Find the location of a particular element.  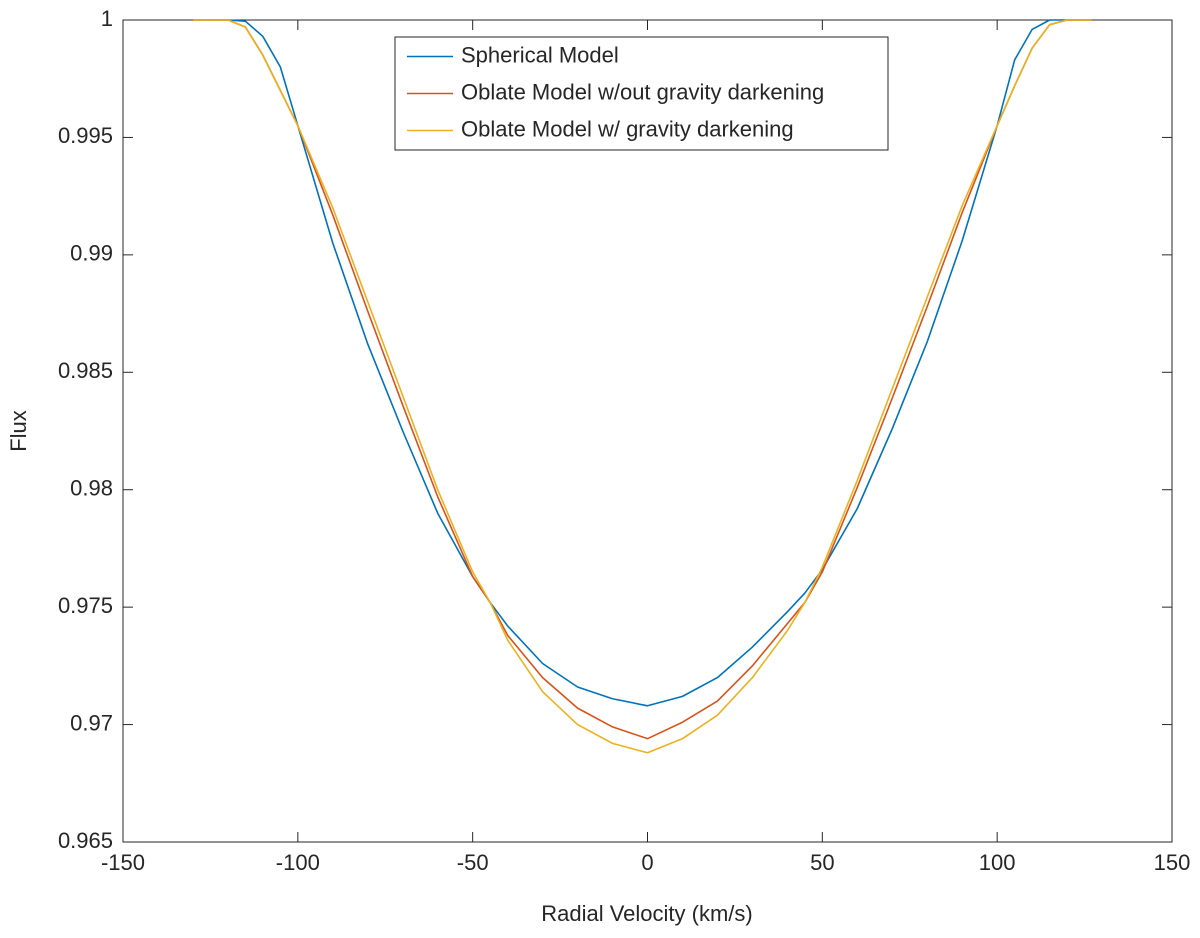

x-tick-label: -50 is located at coordinates (473, 862).